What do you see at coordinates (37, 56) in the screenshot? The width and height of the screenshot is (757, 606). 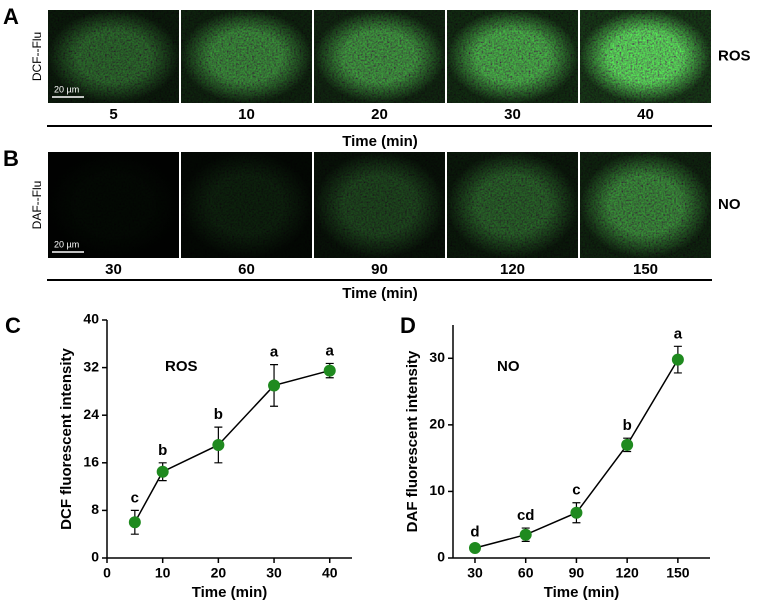 I see `row-label: DCF--Flu` at bounding box center [37, 56].